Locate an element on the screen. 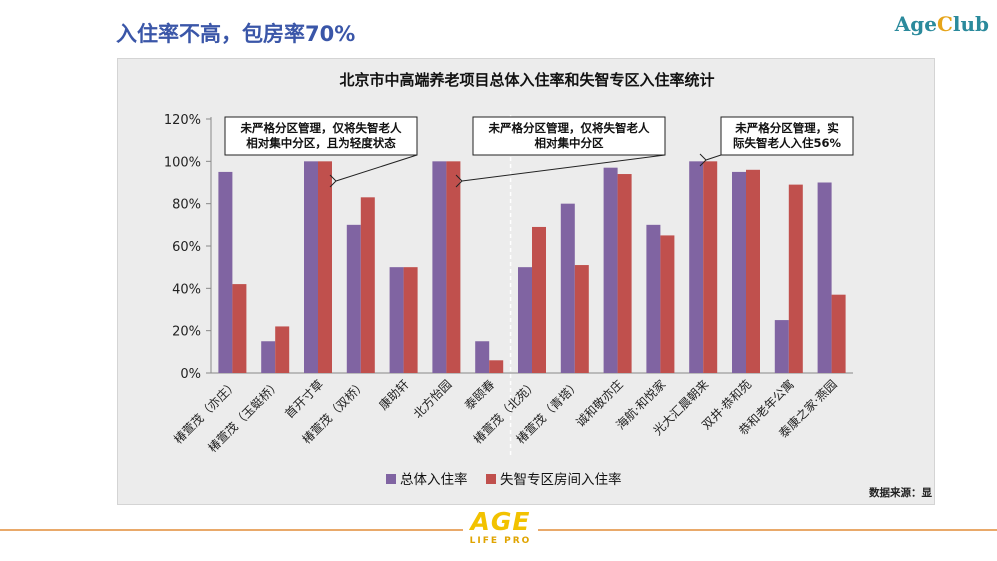  annotation-text: 相对集中分区，且为轻度状态 is located at coordinates (321, 143).